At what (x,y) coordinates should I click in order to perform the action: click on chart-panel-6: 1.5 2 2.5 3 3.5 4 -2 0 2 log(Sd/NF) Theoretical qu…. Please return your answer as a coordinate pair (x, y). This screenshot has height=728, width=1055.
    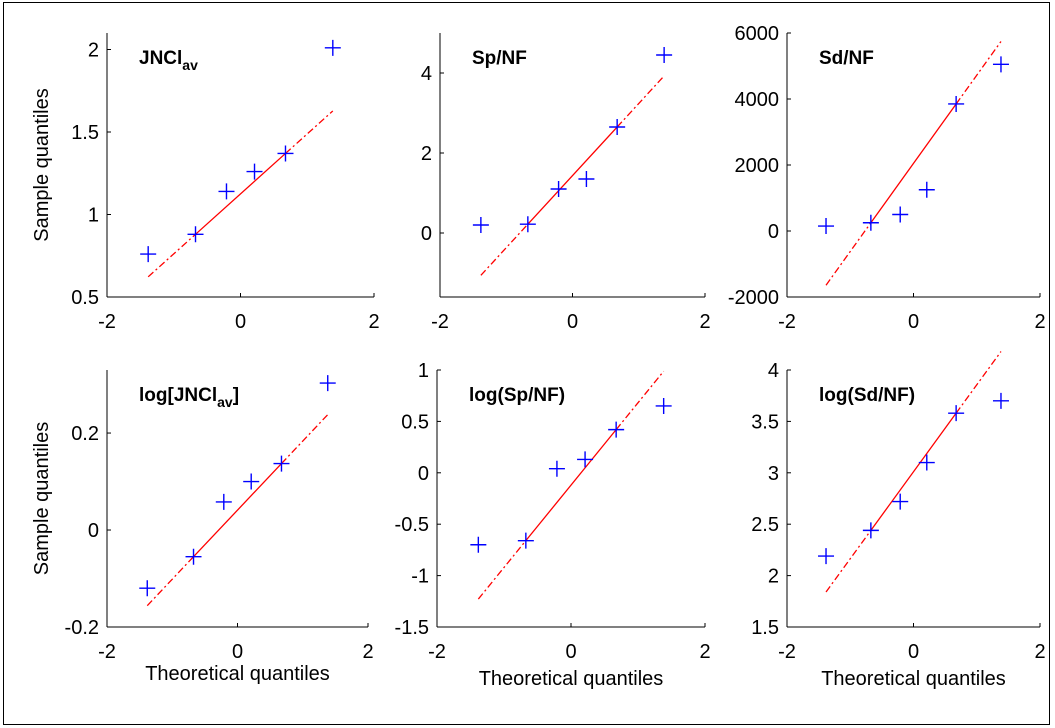
    Looking at the image, I should click on (898, 520).